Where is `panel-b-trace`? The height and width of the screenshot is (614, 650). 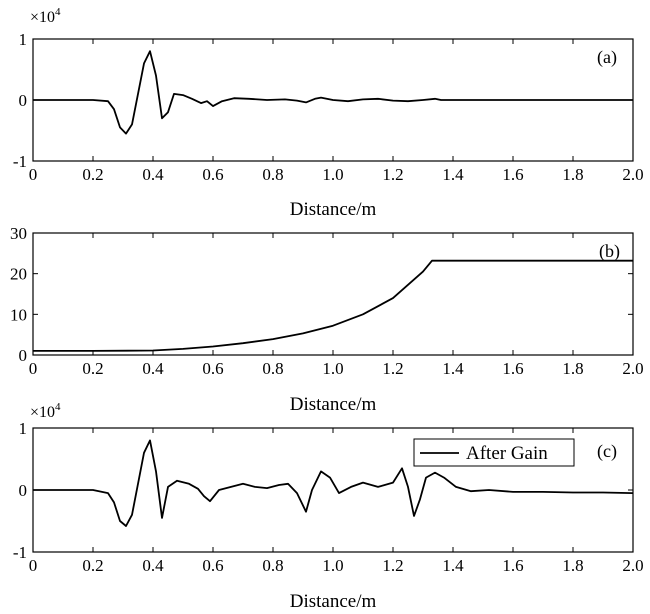
panel-b-trace is located at coordinates (333, 305).